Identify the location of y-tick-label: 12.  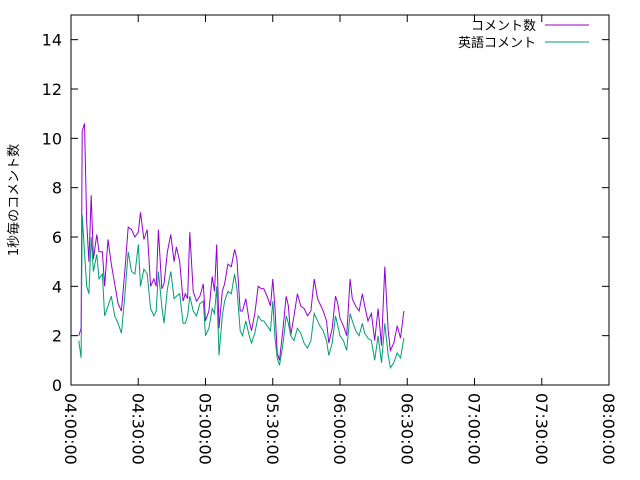
(52, 89).